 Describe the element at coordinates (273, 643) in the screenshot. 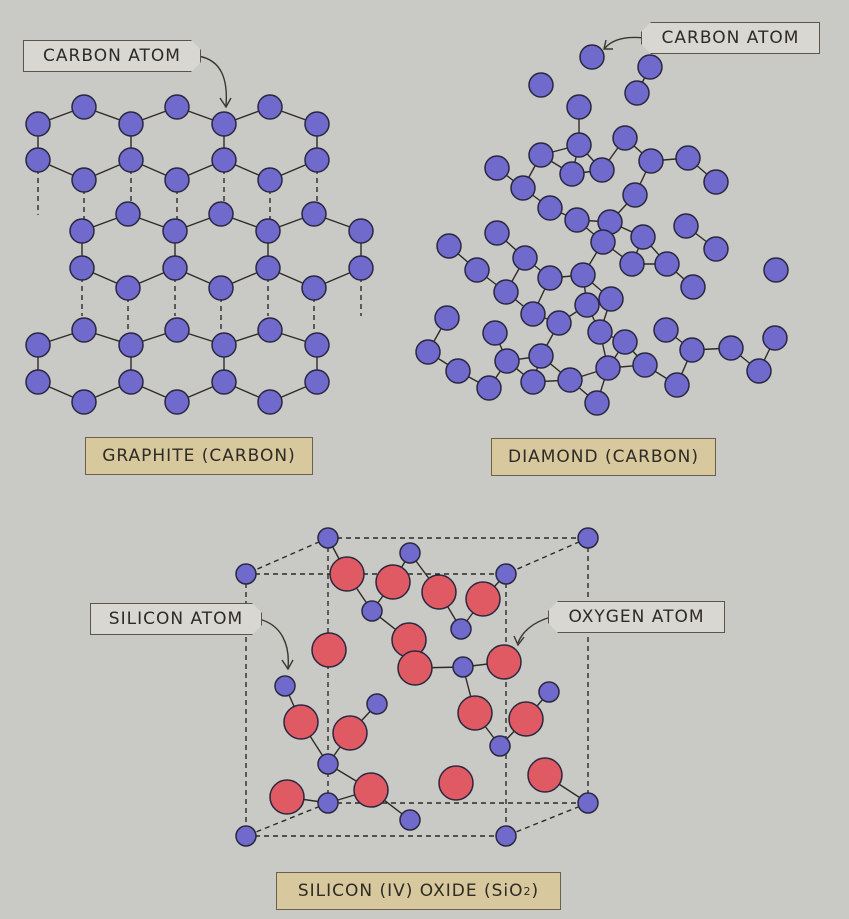

I see `silicon-arrow` at that location.